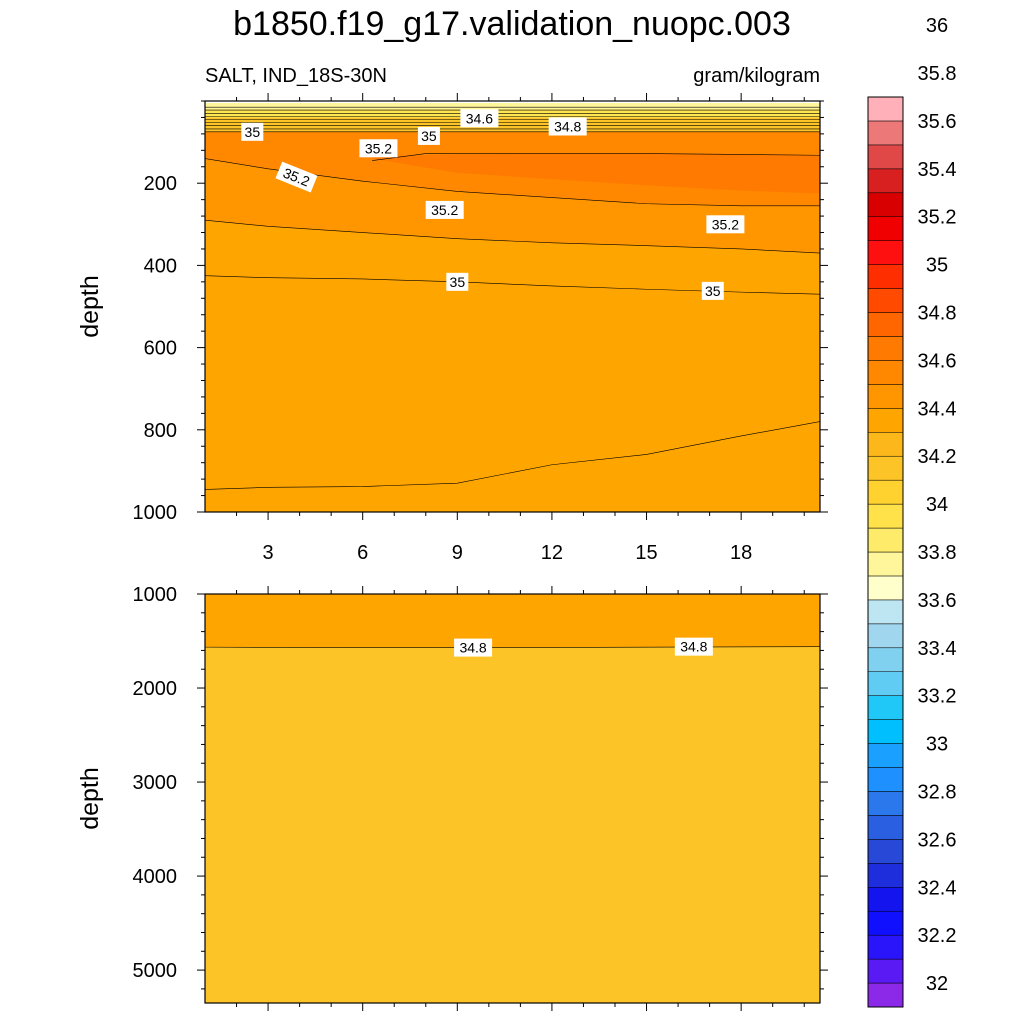 Image resolution: width=1024 pixels, height=1024 pixels. I want to click on colorbar-label: 33.4, so click(937, 649).